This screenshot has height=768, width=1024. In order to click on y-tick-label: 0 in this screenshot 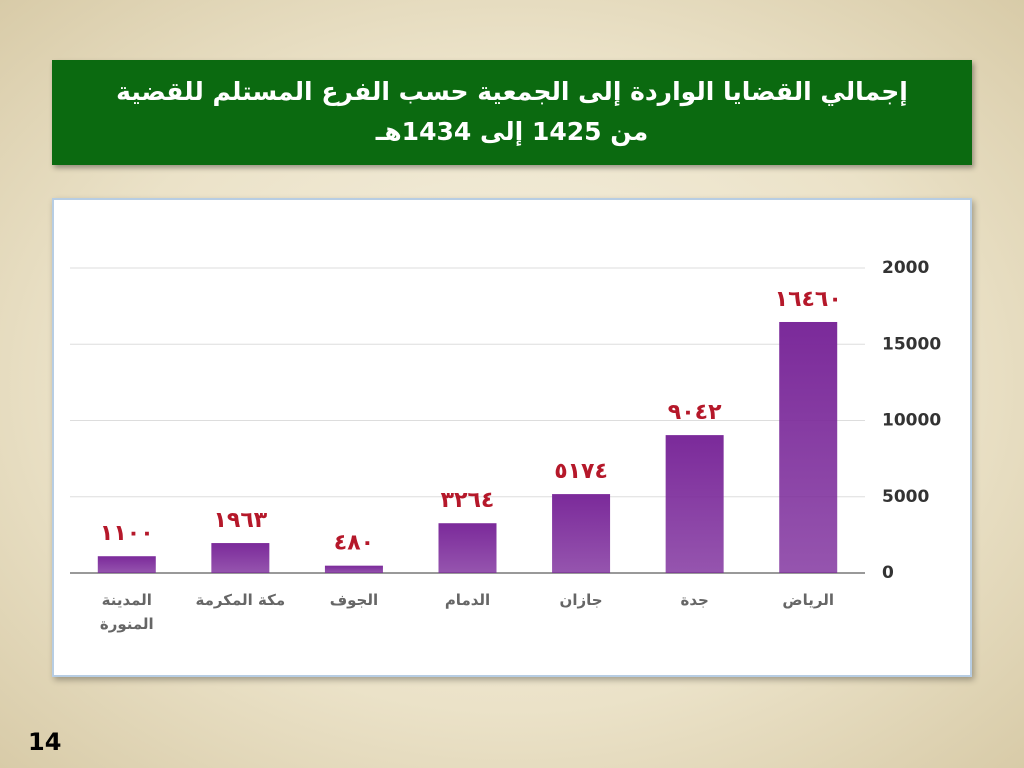, I will do `click(888, 573)`.